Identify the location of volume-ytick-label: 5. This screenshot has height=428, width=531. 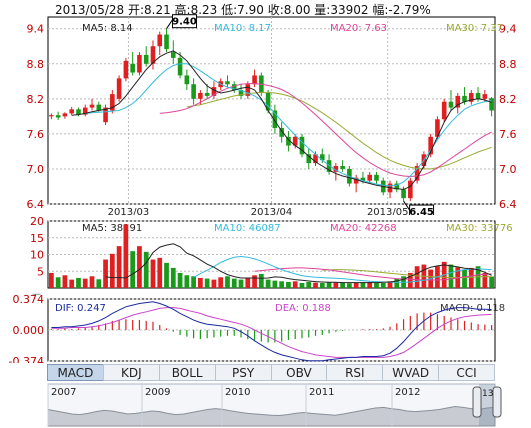
(40, 271).